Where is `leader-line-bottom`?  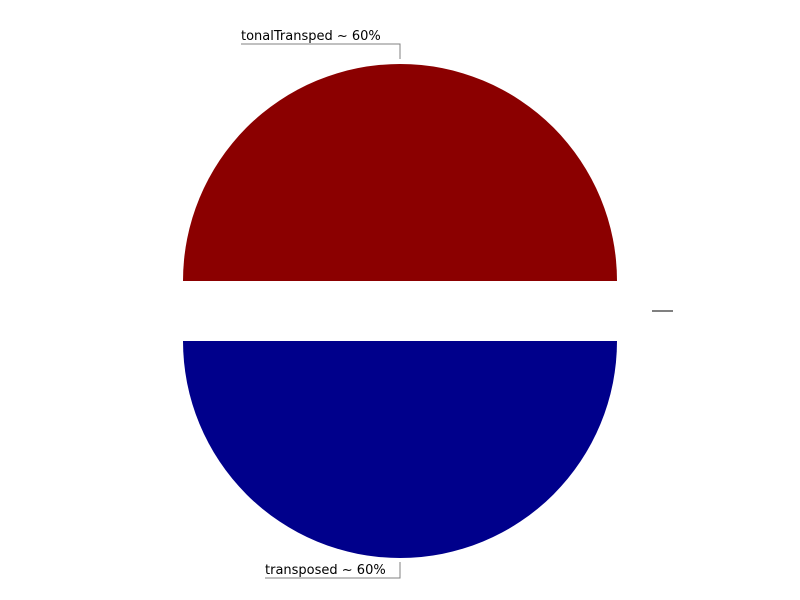
leader-line-bottom is located at coordinates (333, 570).